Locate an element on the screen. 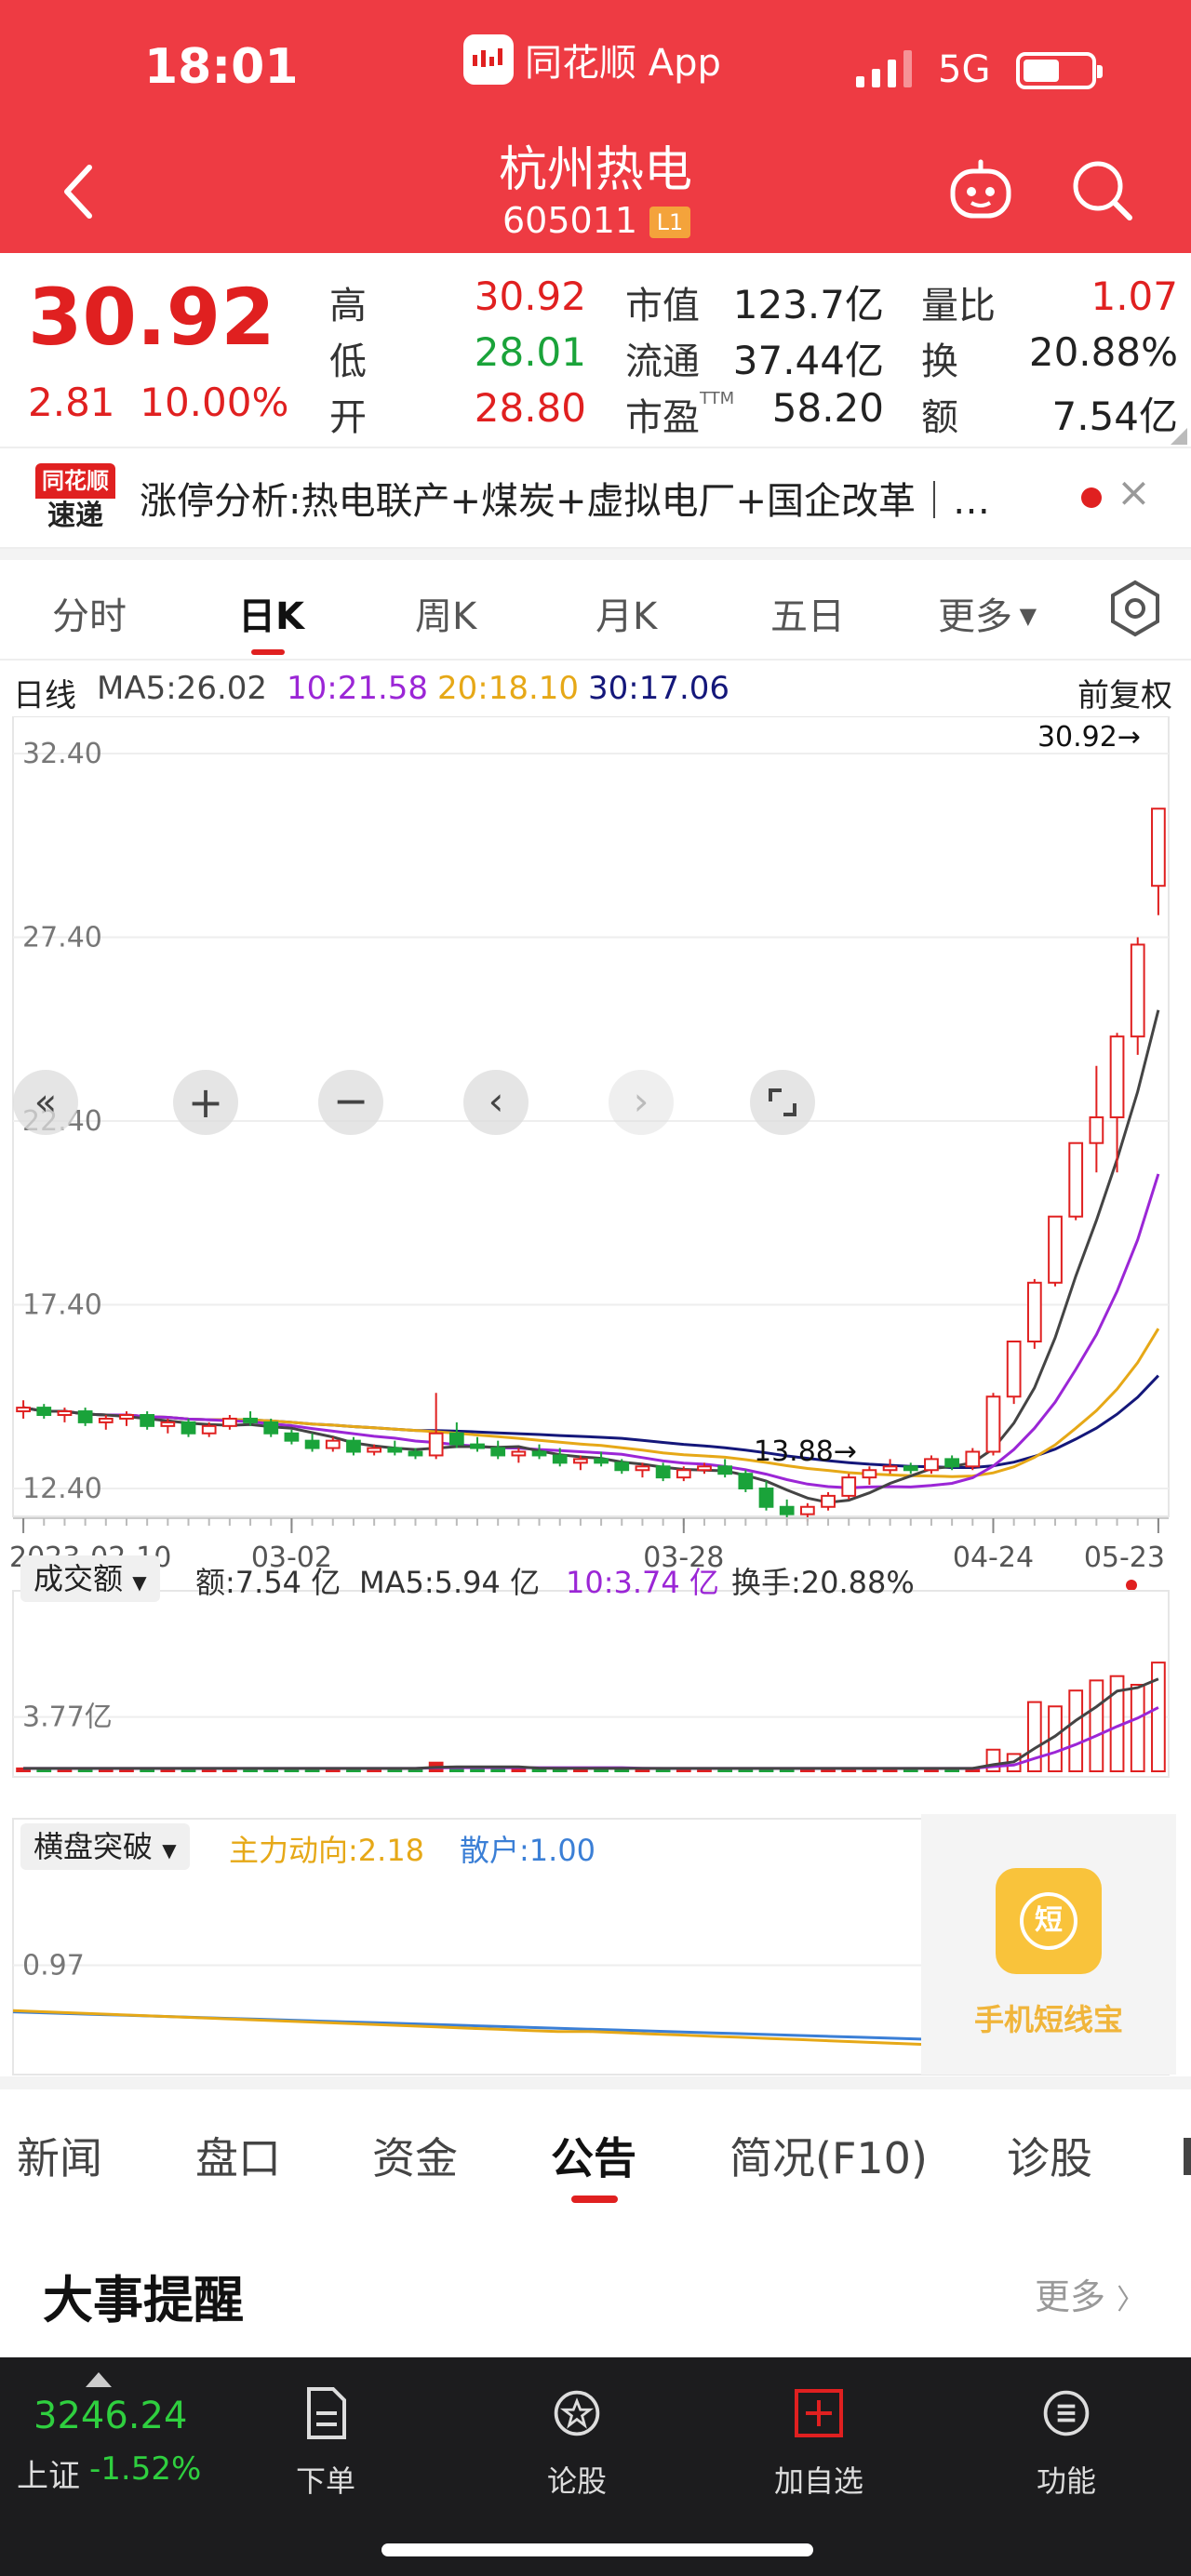 The height and width of the screenshot is (2576, 1191). events-section: 大事提醒 更多 〉 is located at coordinates (595, 2283).